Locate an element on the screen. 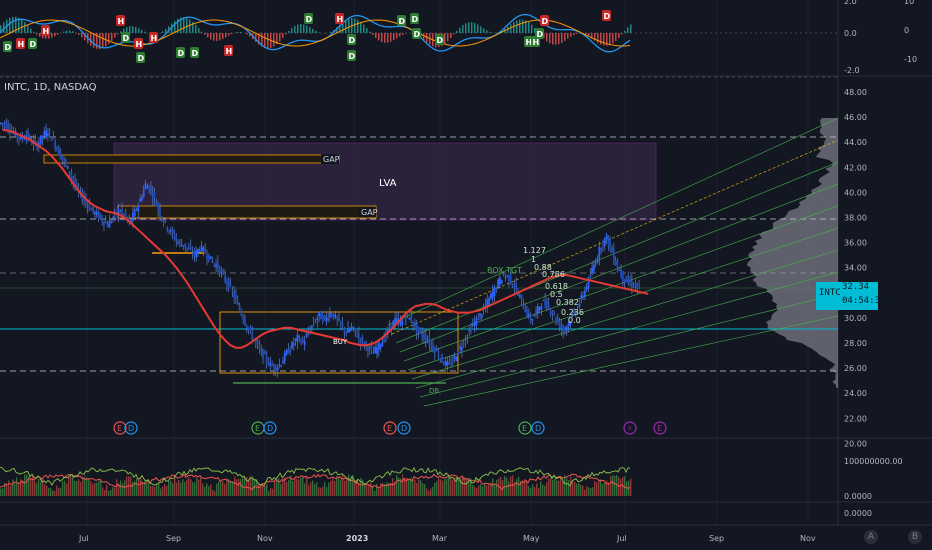 The image size is (932, 550). price-axis-label: 44.00 is located at coordinates (855, 142).